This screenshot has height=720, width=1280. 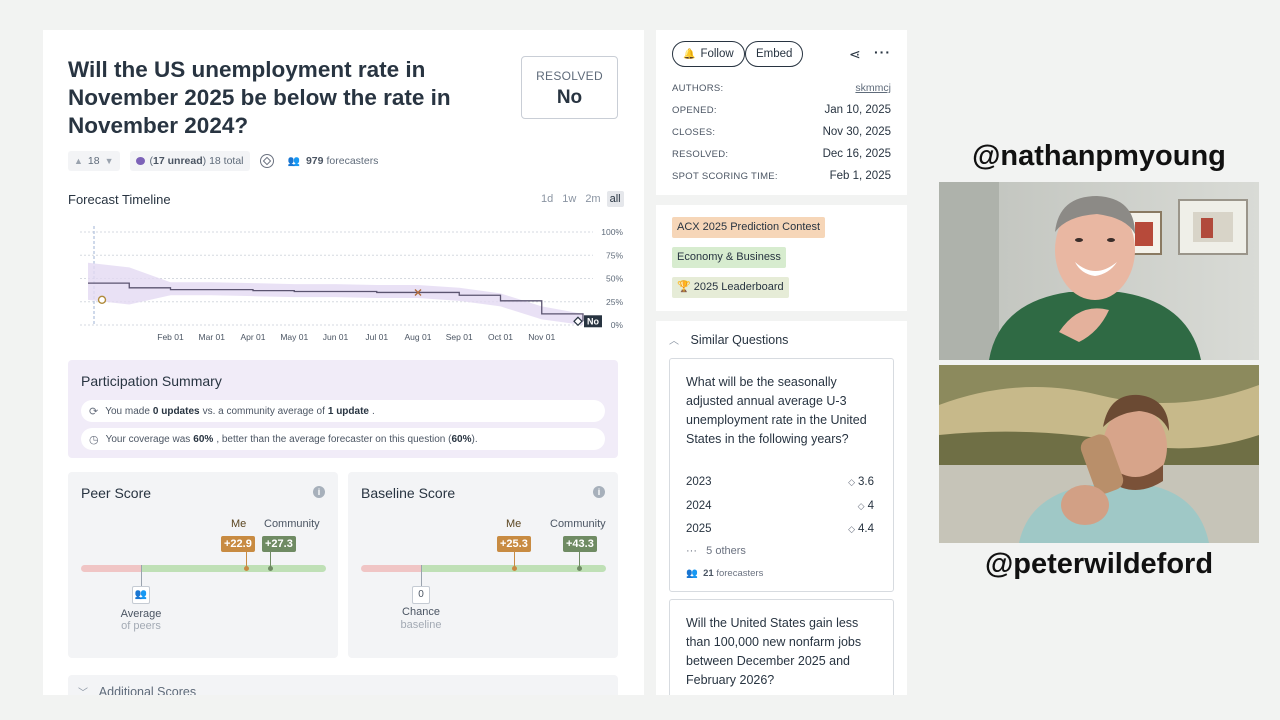 I want to click on peer-me-label: Me, so click(x=239, y=524).